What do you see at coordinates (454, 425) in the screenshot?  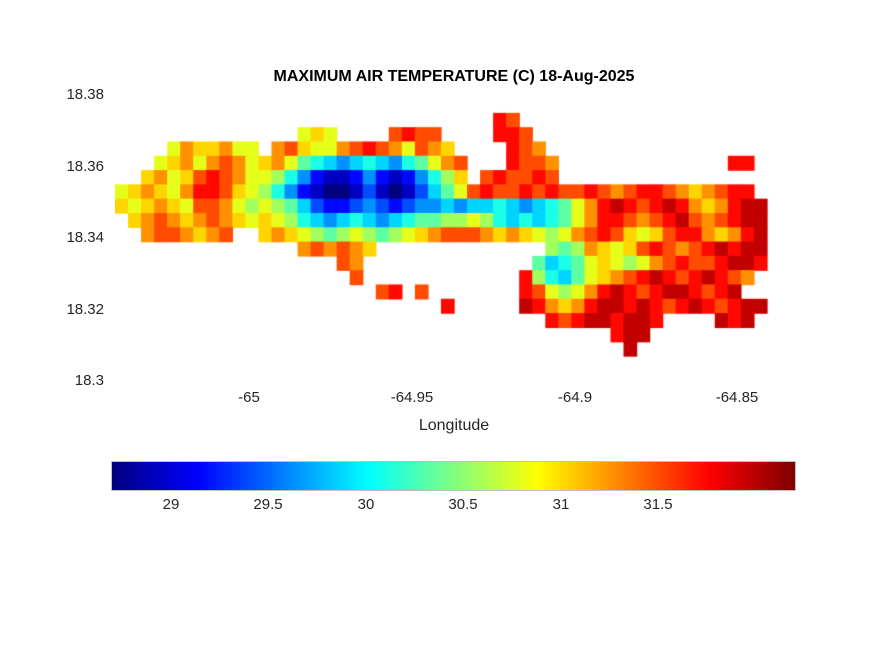 I see `x-axis-label: Longitude` at bounding box center [454, 425].